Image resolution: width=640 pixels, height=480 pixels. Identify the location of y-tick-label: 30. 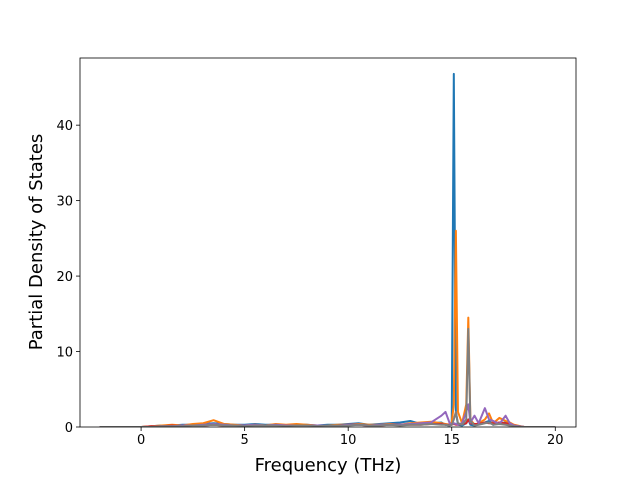
(64, 202).